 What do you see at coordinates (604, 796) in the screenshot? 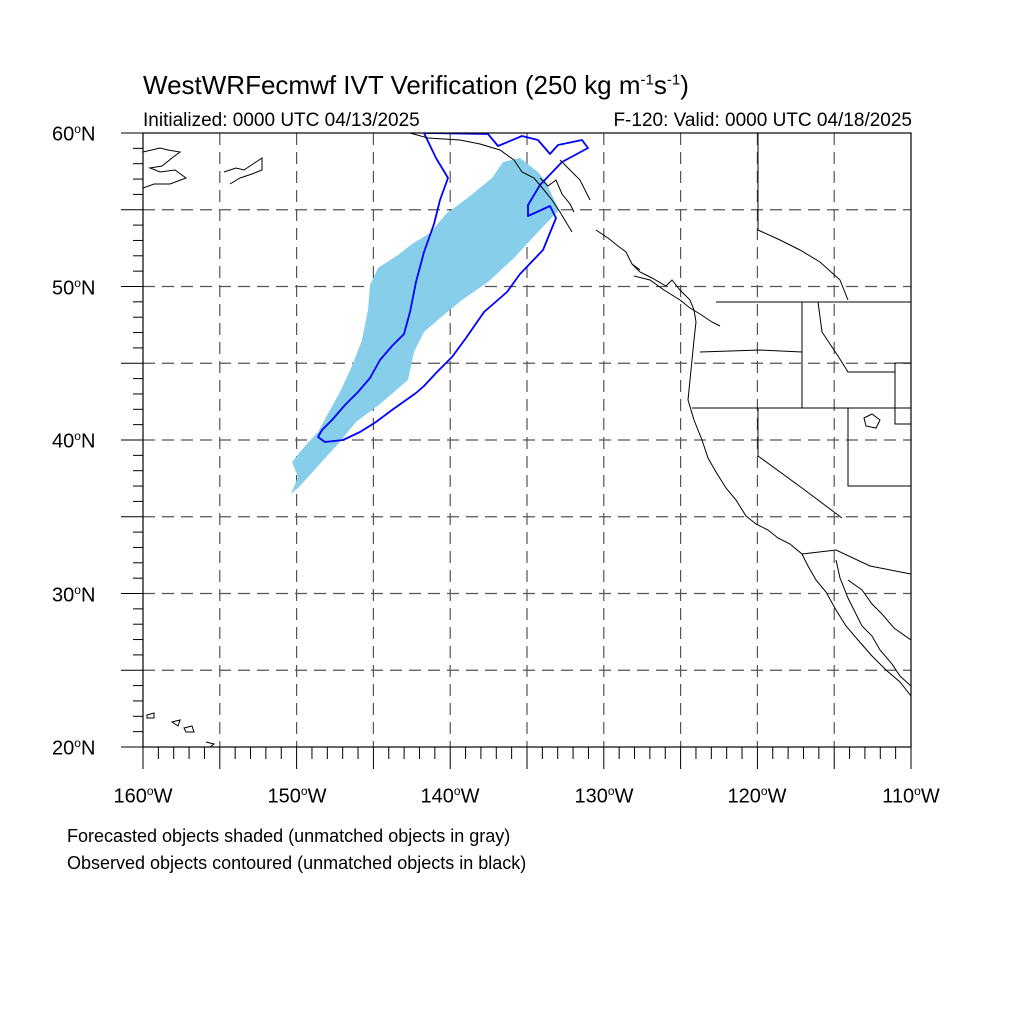
I see `lon-label-130w: 130oW` at bounding box center [604, 796].